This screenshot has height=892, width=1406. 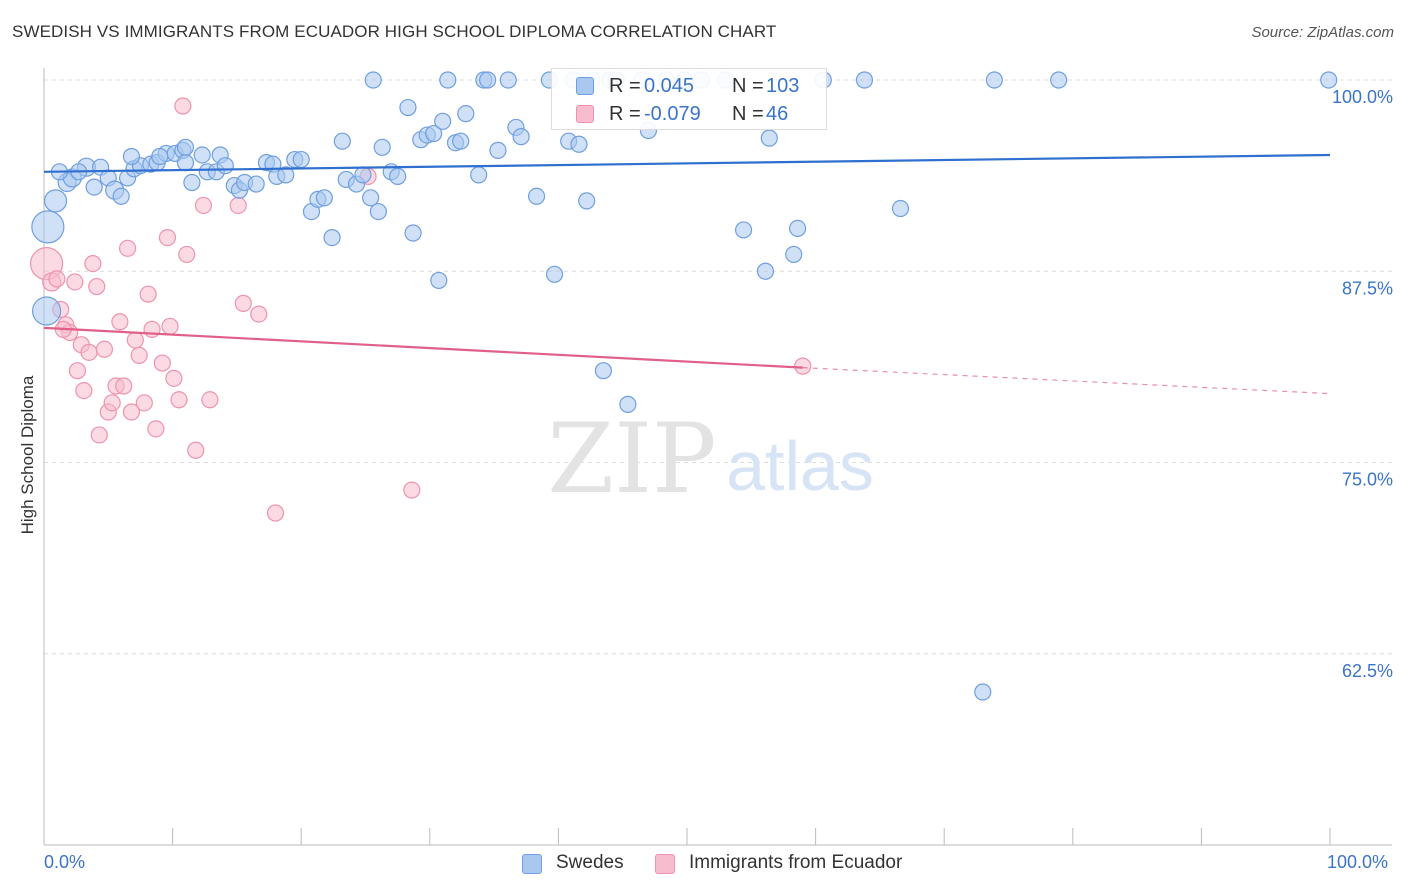 What do you see at coordinates (796, 862) in the screenshot?
I see `legend-label-ecuador: Immigrants from Ecuador` at bounding box center [796, 862].